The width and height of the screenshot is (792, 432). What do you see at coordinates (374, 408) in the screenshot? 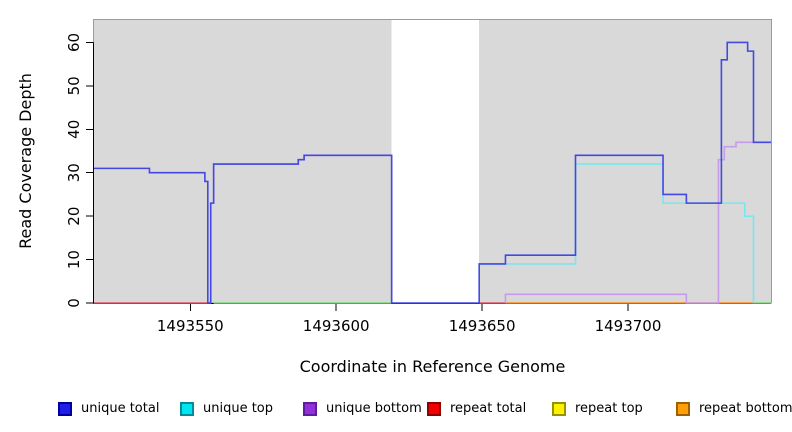
I see `legend-label: unique bottom` at bounding box center [374, 408].